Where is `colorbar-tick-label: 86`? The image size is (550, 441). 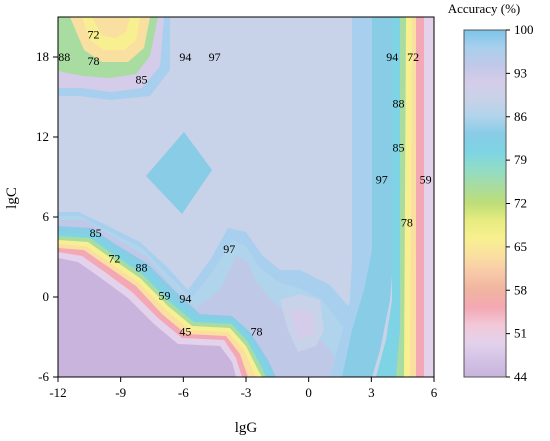 colorbar-tick-label: 86 is located at coordinates (521, 116).